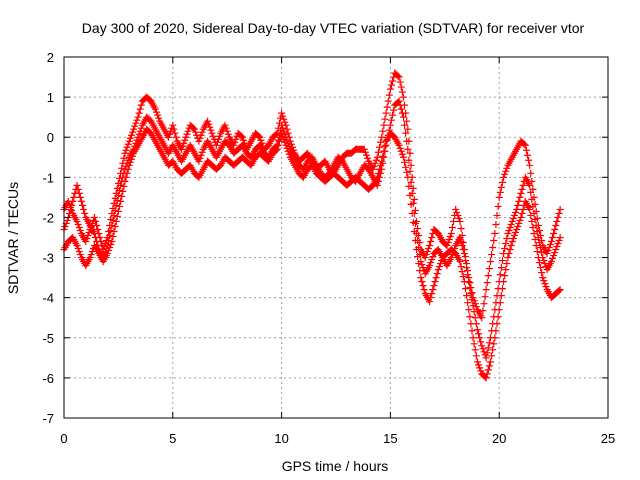  What do you see at coordinates (281, 438) in the screenshot?
I see `x-tick-label: 10` at bounding box center [281, 438].